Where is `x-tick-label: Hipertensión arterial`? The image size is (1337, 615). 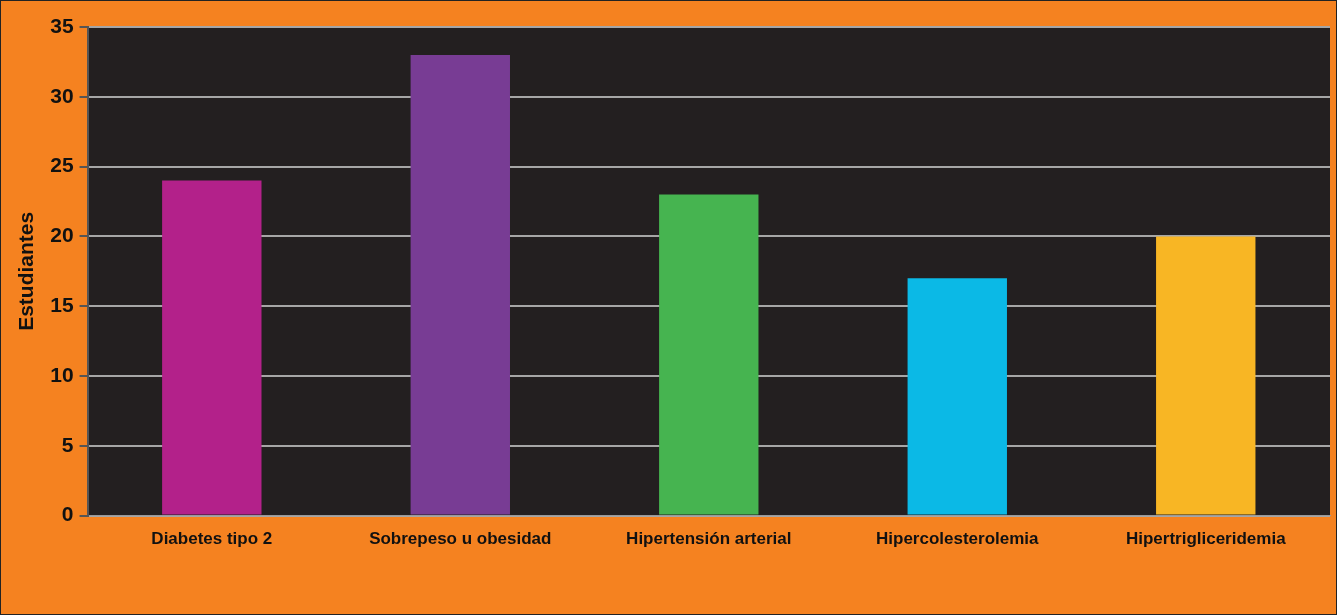 x-tick-label: Hipertensión arterial is located at coordinates (709, 539).